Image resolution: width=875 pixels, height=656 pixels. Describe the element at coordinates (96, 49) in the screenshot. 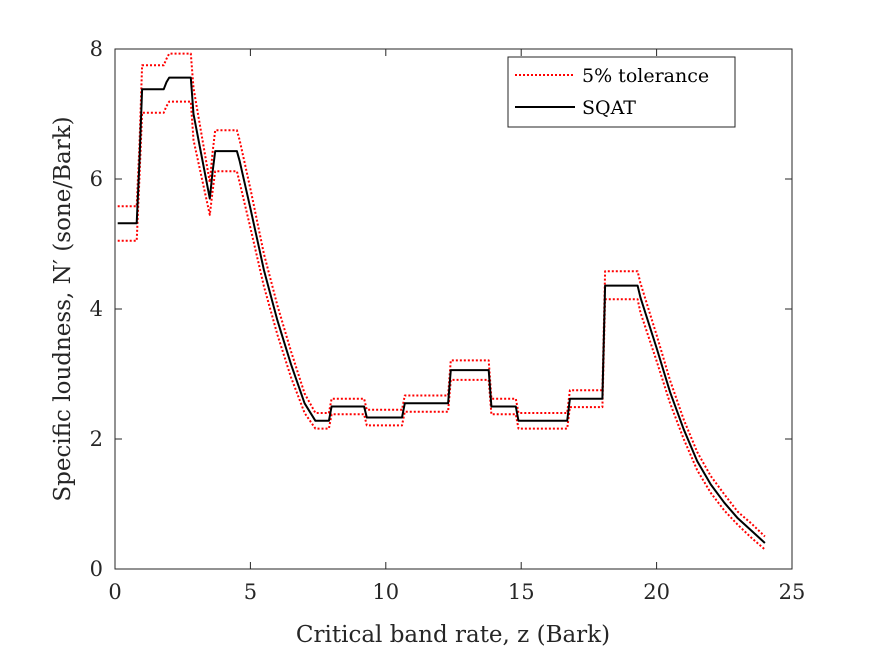

I see `y-tick-label: 8` at that location.